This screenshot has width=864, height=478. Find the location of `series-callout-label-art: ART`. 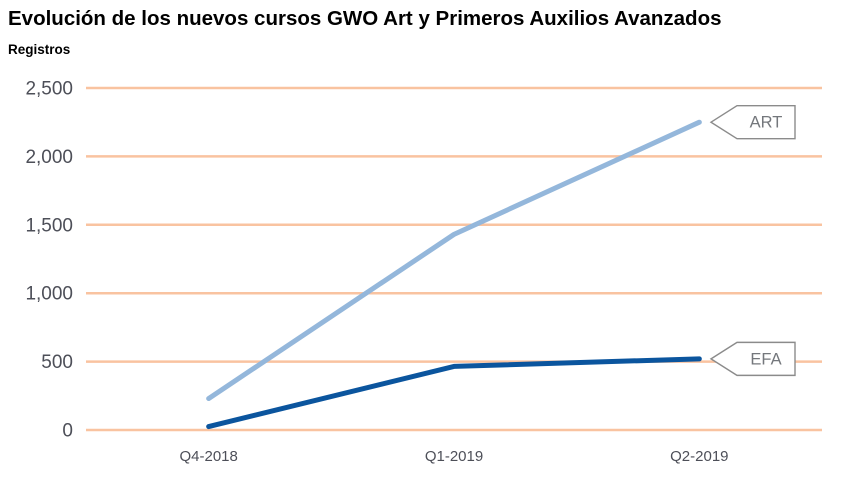

series-callout-label-art: ART is located at coordinates (766, 123).